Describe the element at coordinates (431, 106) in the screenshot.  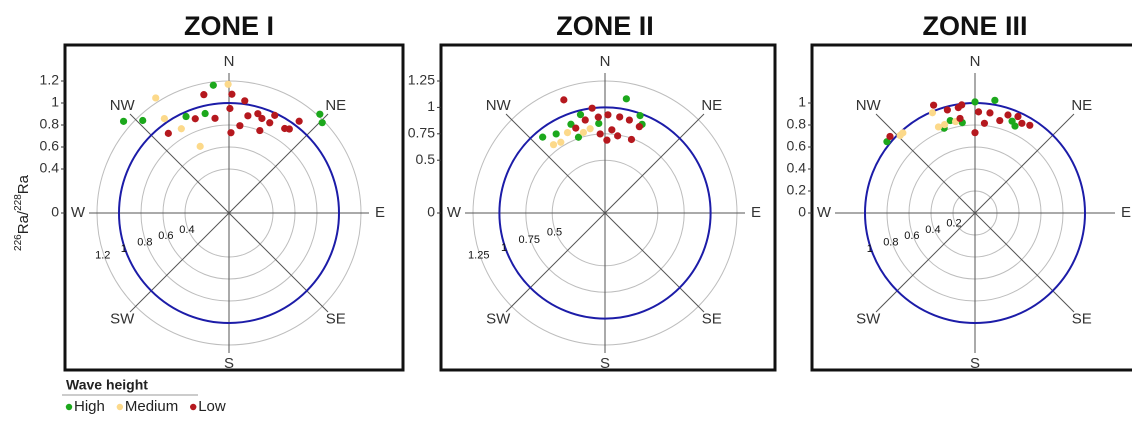
I see `y-tick-label: 1` at that location.